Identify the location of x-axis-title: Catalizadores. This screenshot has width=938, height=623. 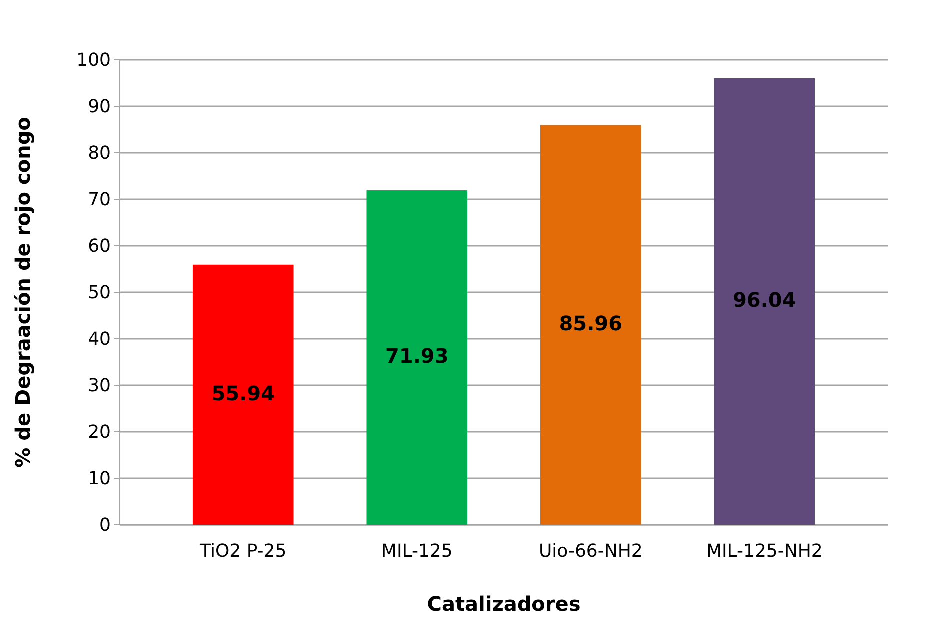
(504, 604).